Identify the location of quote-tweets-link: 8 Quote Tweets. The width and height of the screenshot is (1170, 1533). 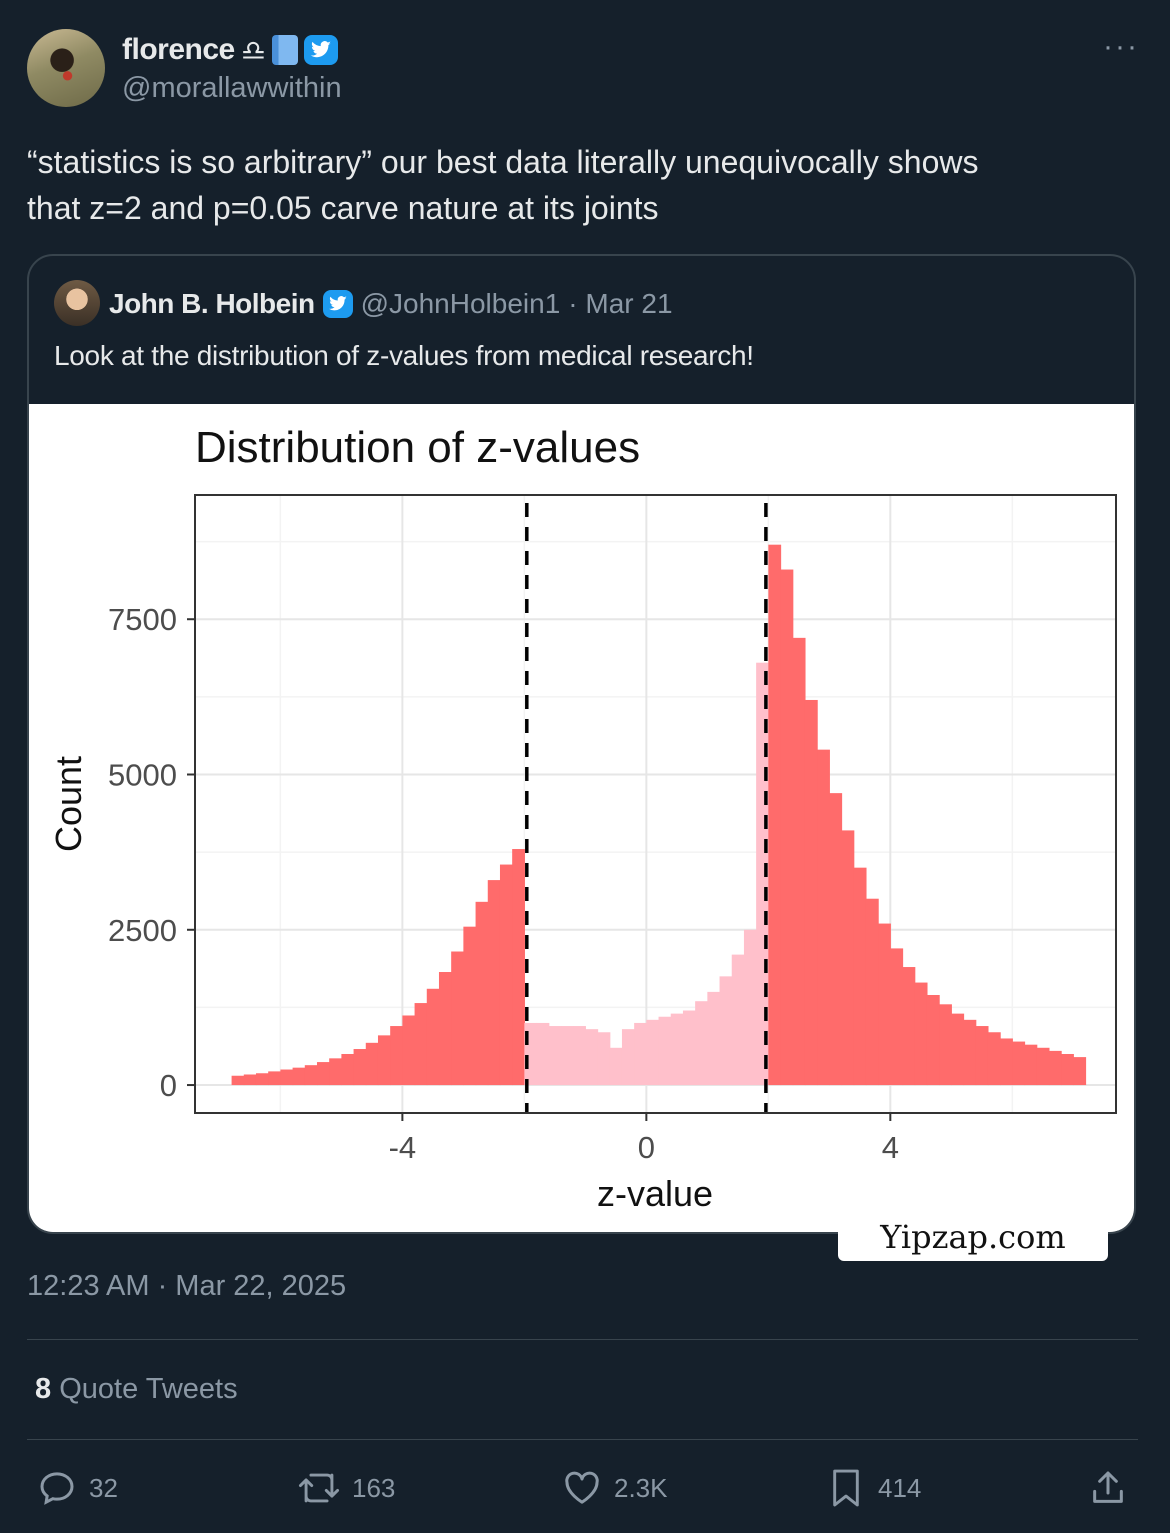
(136, 1389).